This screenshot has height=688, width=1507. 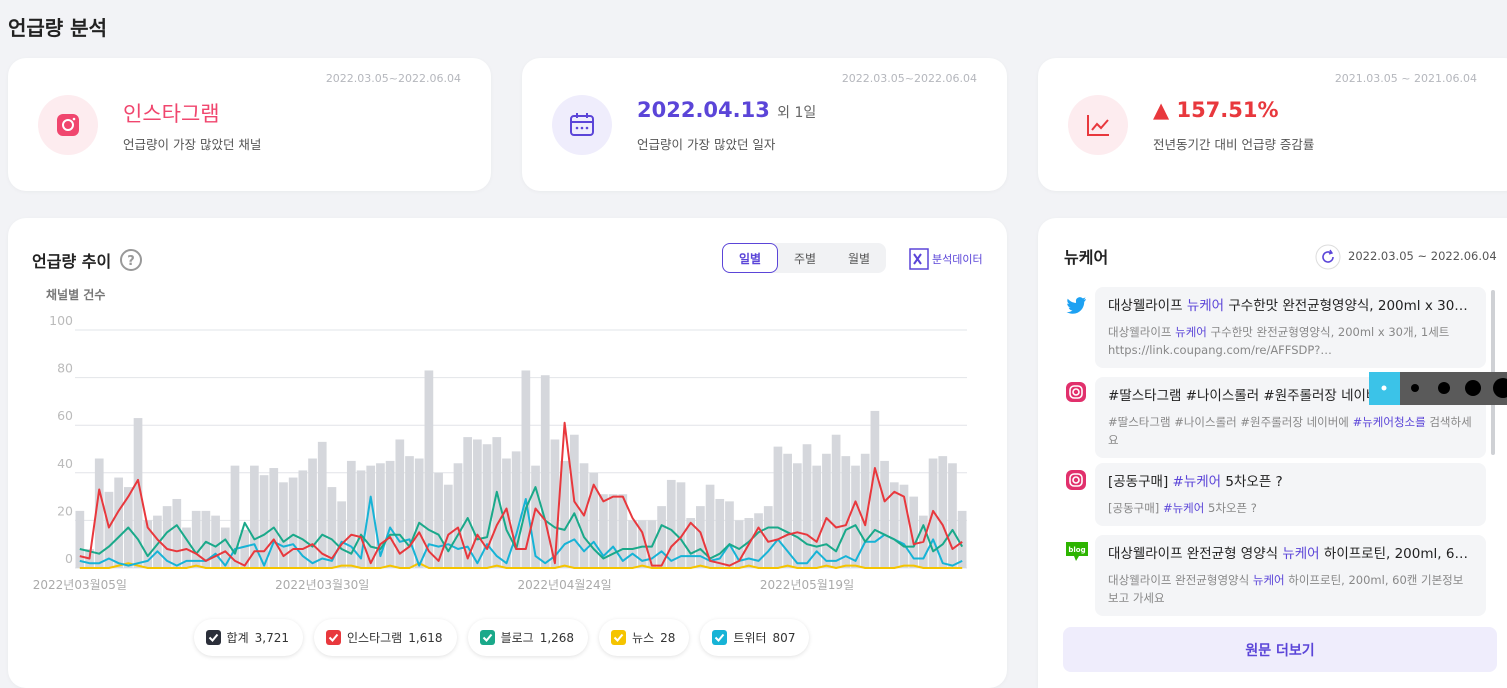 I want to click on feed-item-title: [공동구매] #뉴케어 5차오픈 ?, so click(x=1290, y=482).